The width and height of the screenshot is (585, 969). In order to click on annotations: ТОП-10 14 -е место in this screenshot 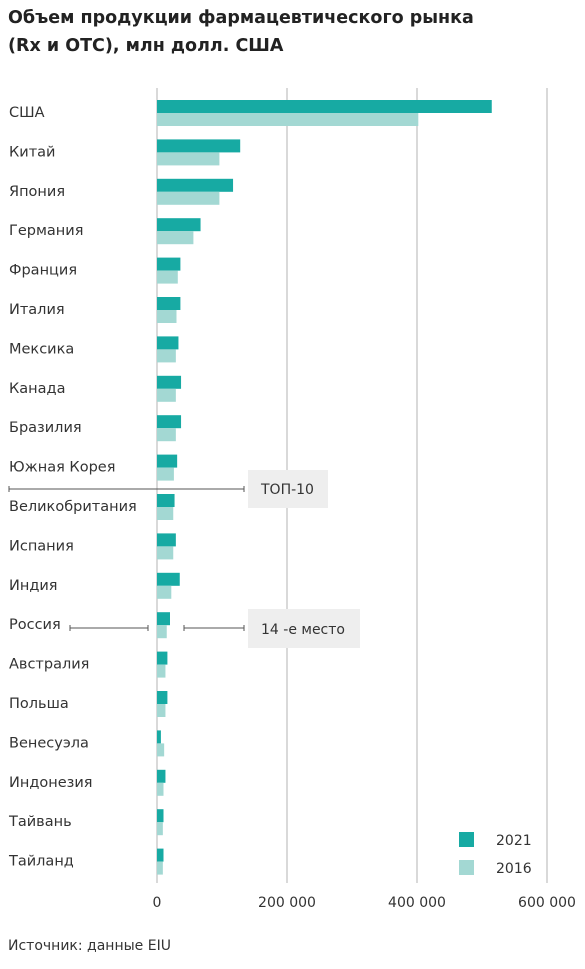, I will do `click(184, 559)`.